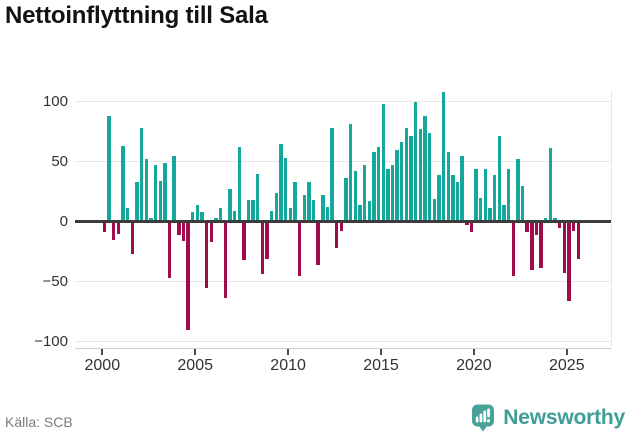 The height and width of the screenshot is (439, 631). I want to click on bar-2011-q4, so click(323, 208).